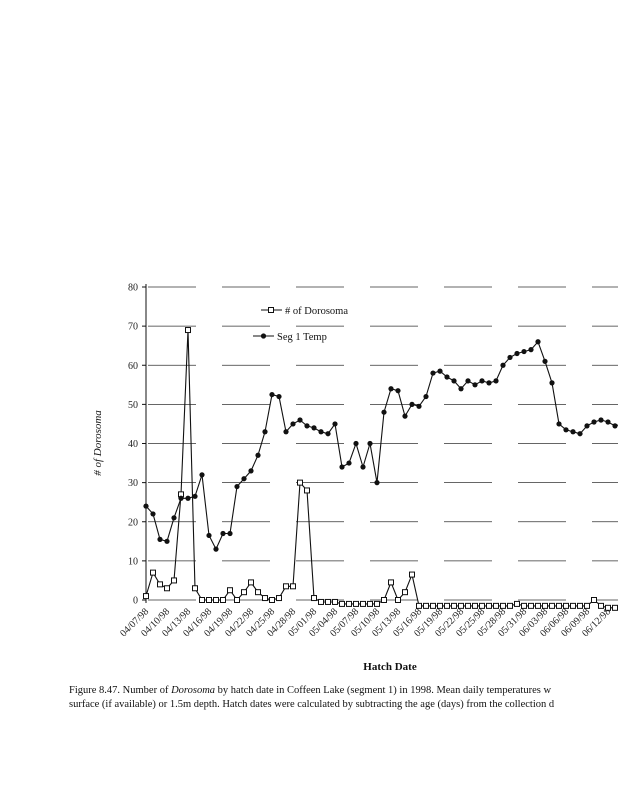  Describe the element at coordinates (133, 327) in the screenshot. I see `y-tick-label-70: 70` at that location.